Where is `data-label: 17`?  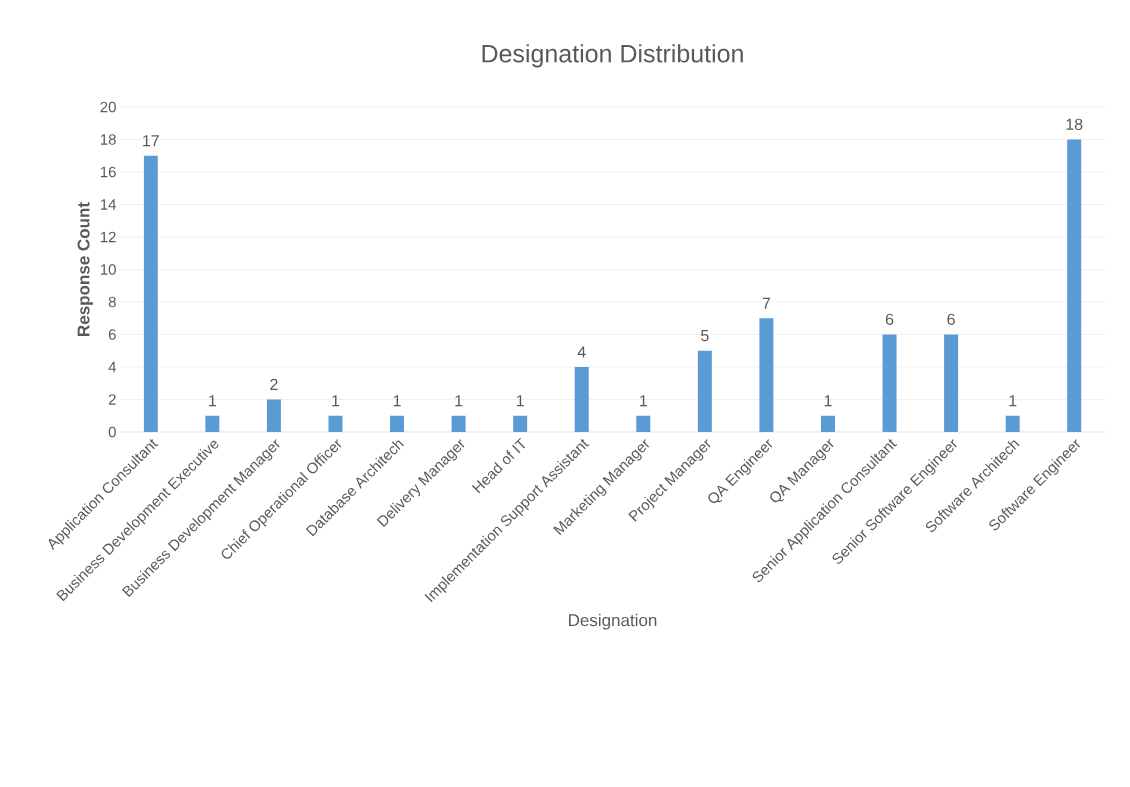 data-label: 17 is located at coordinates (151, 141).